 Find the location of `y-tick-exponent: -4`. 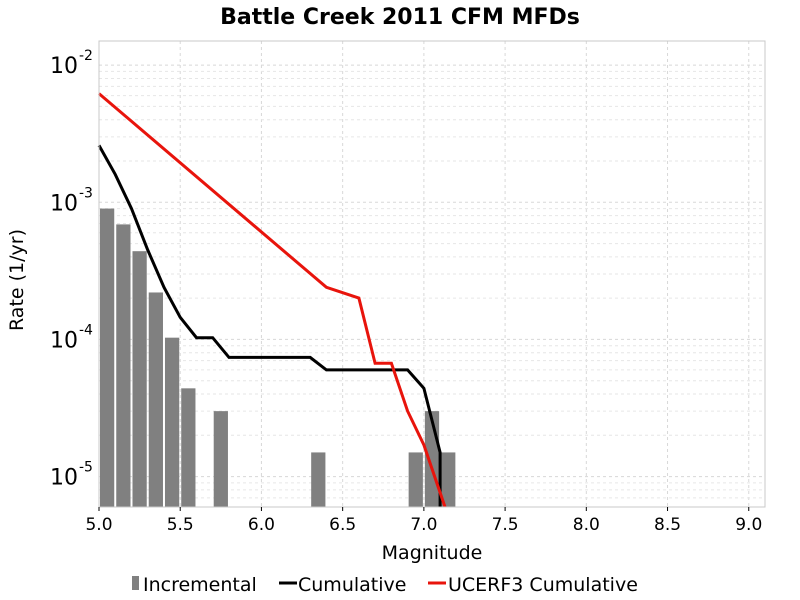

y-tick-exponent: -4 is located at coordinates (86, 330).